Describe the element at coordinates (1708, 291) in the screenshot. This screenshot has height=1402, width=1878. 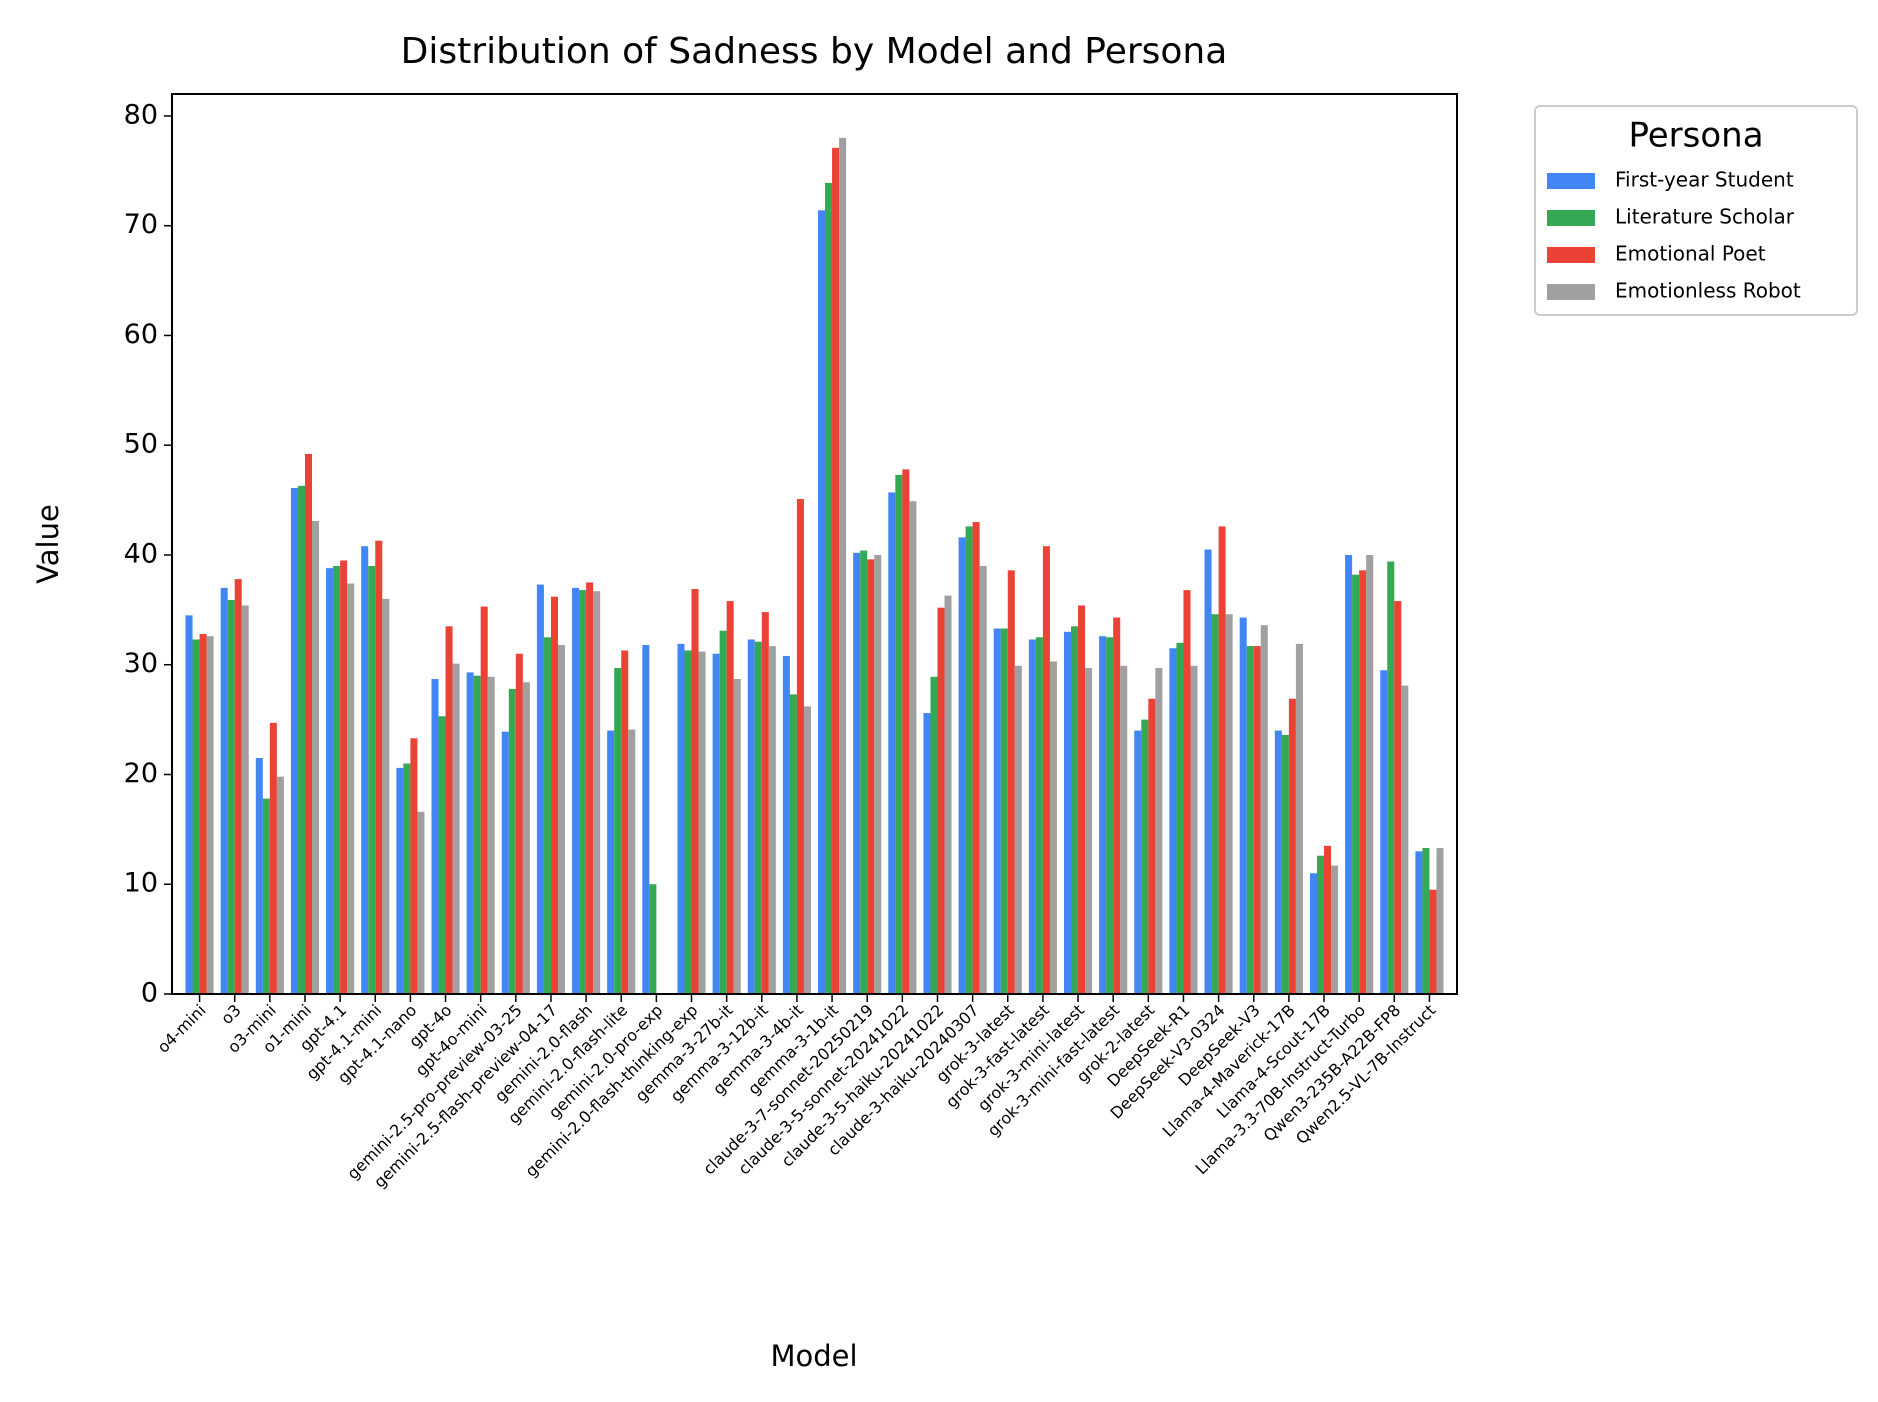
I see `legend-label: Emotionless Robot` at that location.